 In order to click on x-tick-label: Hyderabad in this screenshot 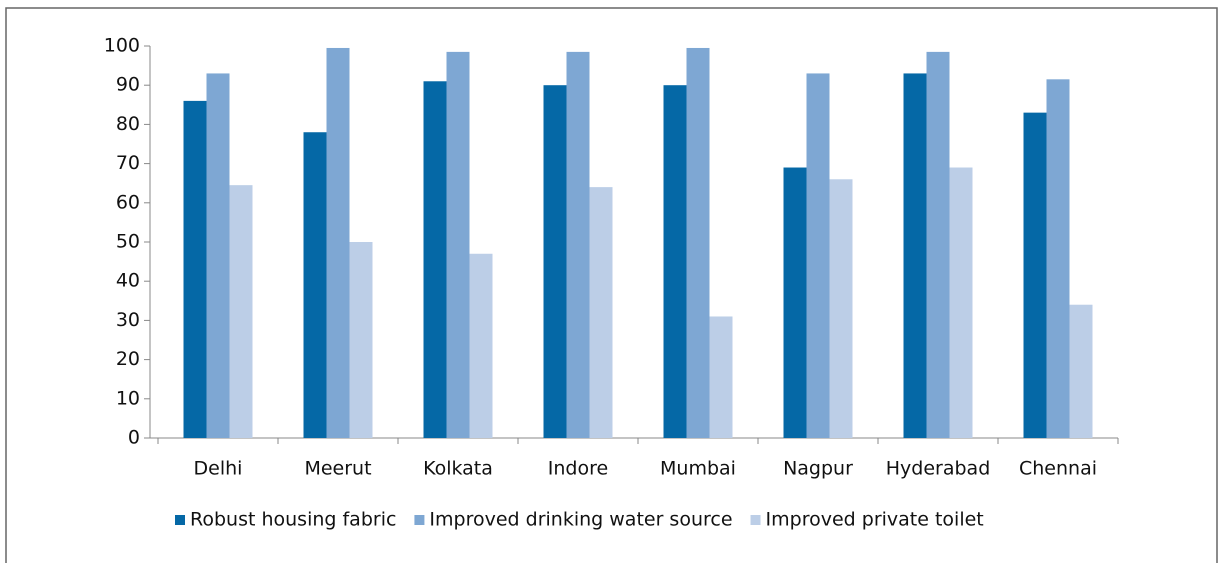, I will do `click(938, 469)`.